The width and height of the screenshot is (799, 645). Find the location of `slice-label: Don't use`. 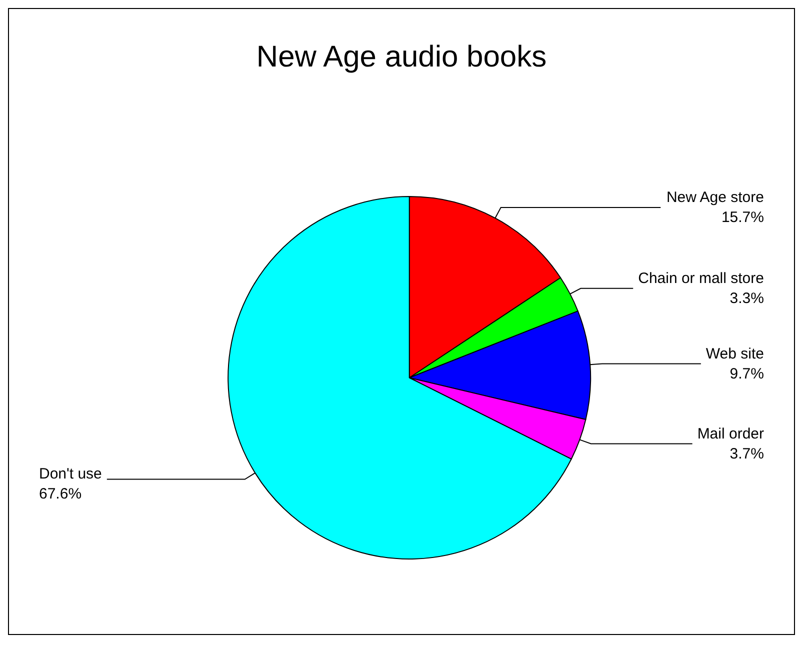

slice-label: Don't use is located at coordinates (70, 473).